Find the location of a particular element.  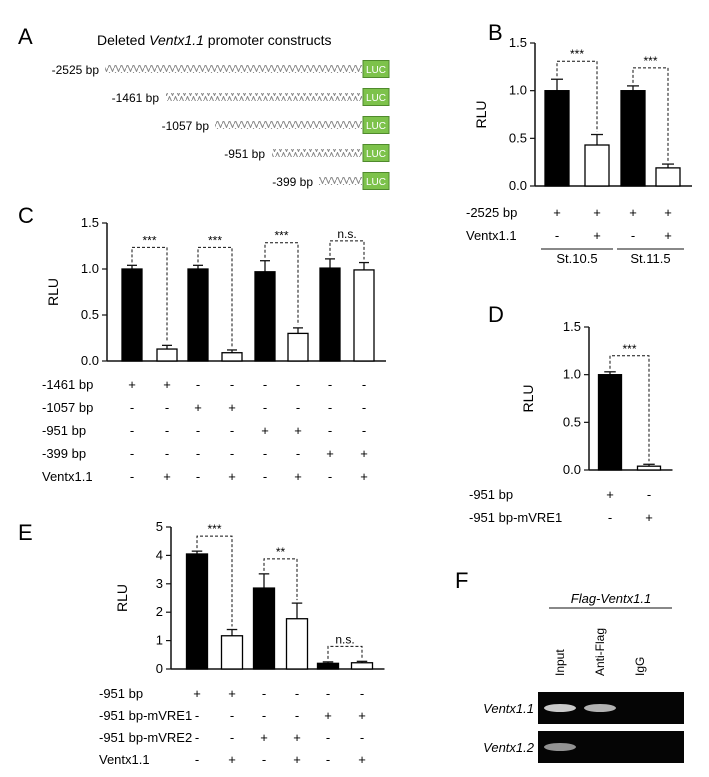

gel-band is located at coordinates (560, 708).